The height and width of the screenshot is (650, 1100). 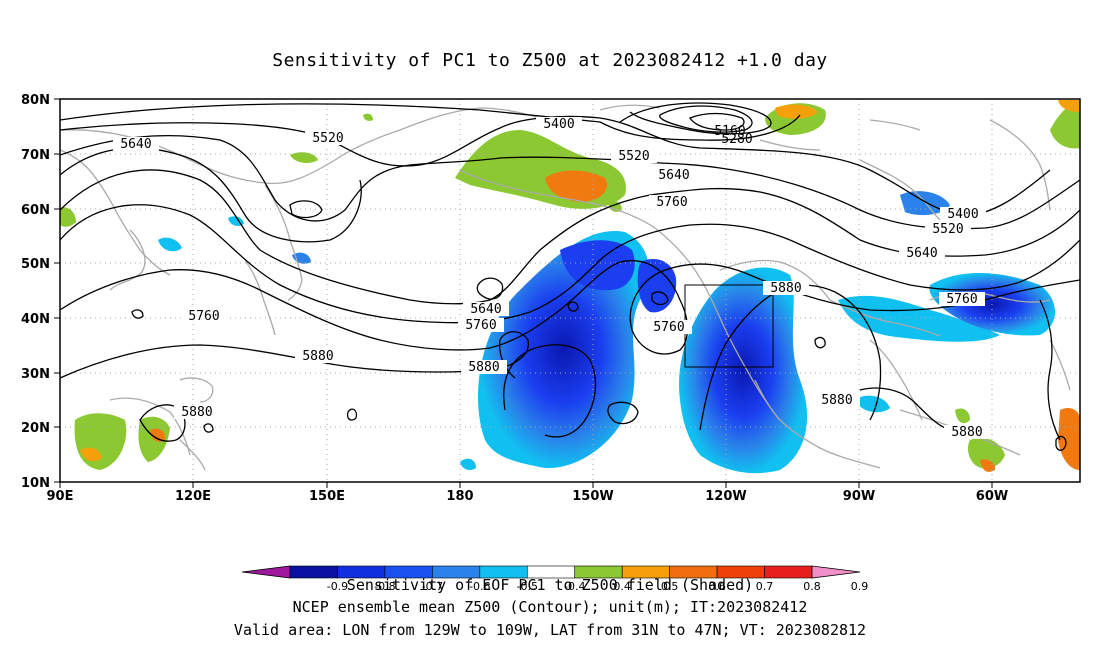 What do you see at coordinates (60, 496) in the screenshot?
I see `lon-label: 90E` at bounding box center [60, 496].